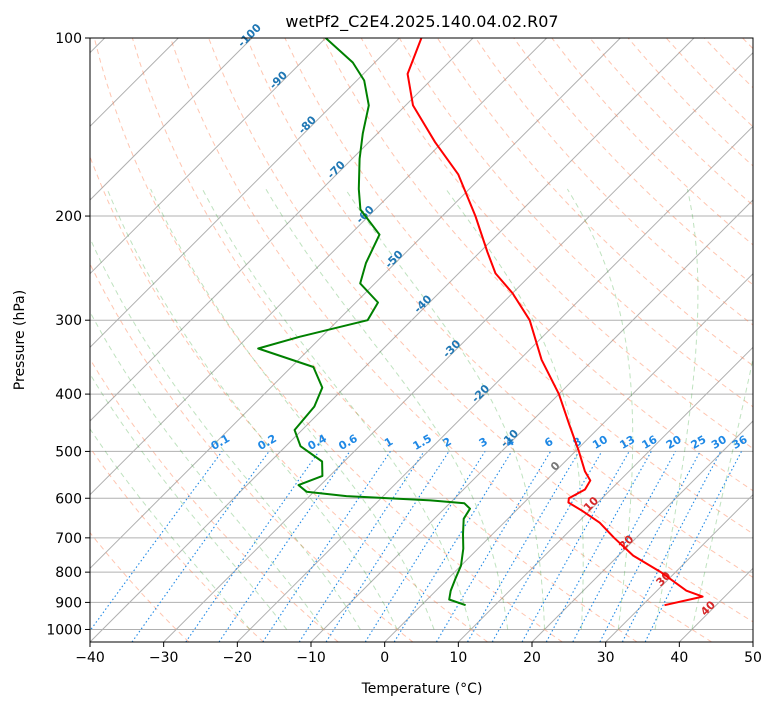 This screenshot has width=775, height=708. Describe the element at coordinates (628, 442) in the screenshot. I see `mixing-ratio-label: 13` at that location.